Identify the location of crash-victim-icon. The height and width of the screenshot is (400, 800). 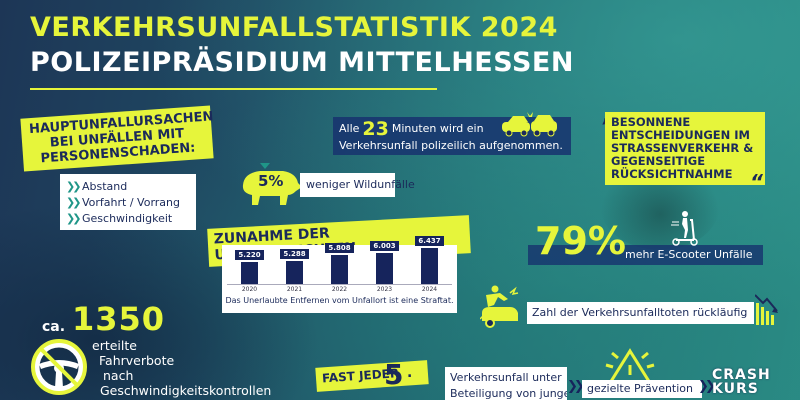
(499, 306).